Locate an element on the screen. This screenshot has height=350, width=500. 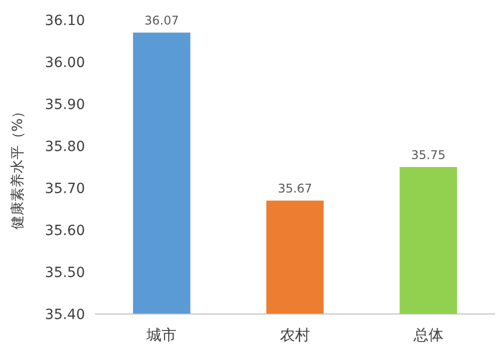
y-tick-label: 35.50 is located at coordinates (64, 273).